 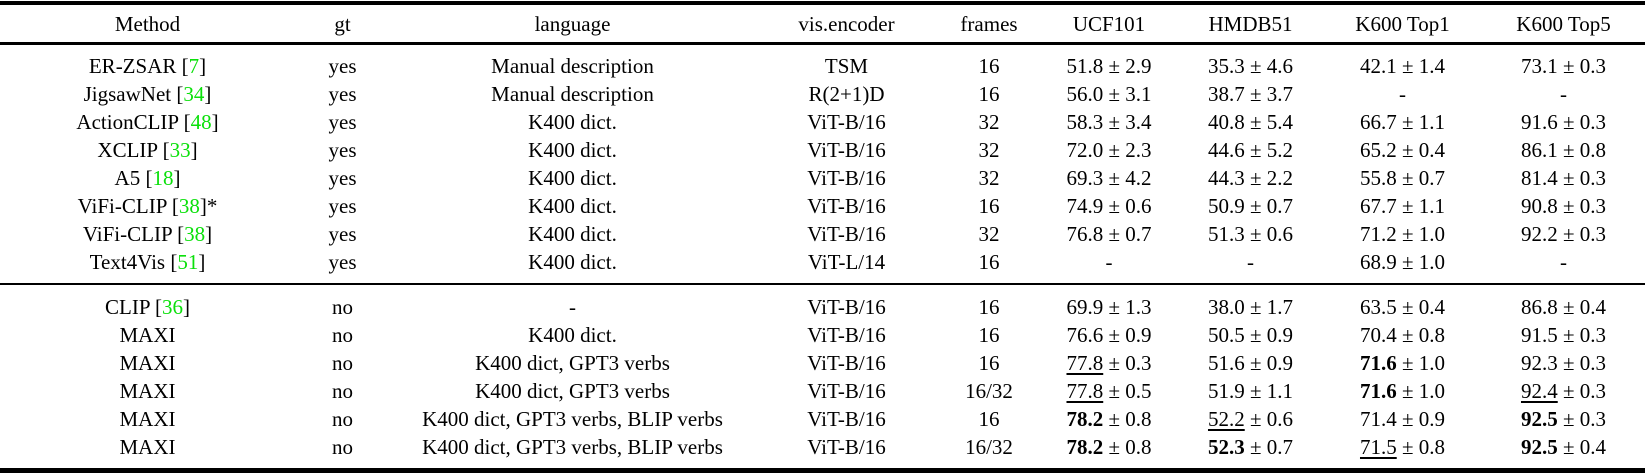 What do you see at coordinates (1539, 335) in the screenshot?
I see `score-value: 91.5` at bounding box center [1539, 335].